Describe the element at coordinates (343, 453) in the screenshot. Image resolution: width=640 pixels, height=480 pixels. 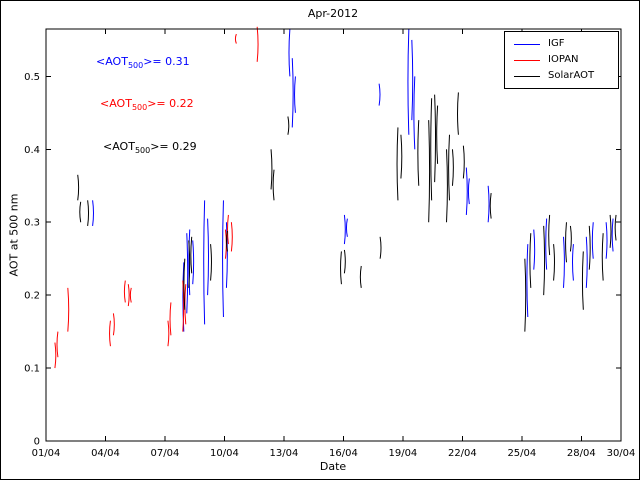
I see `svg-text: 16/04` at that location.